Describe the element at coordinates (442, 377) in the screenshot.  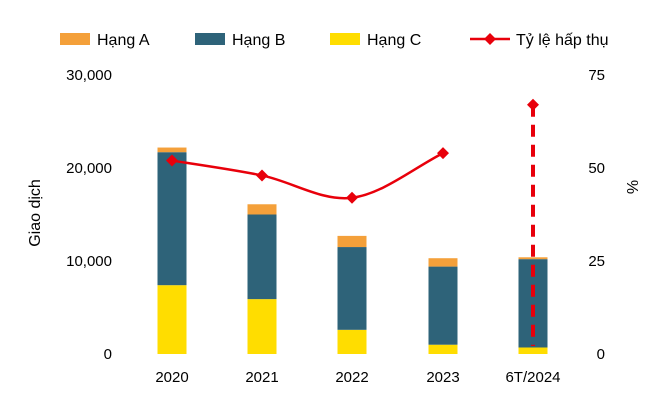
I see `x-tick-3: 2023` at that location.